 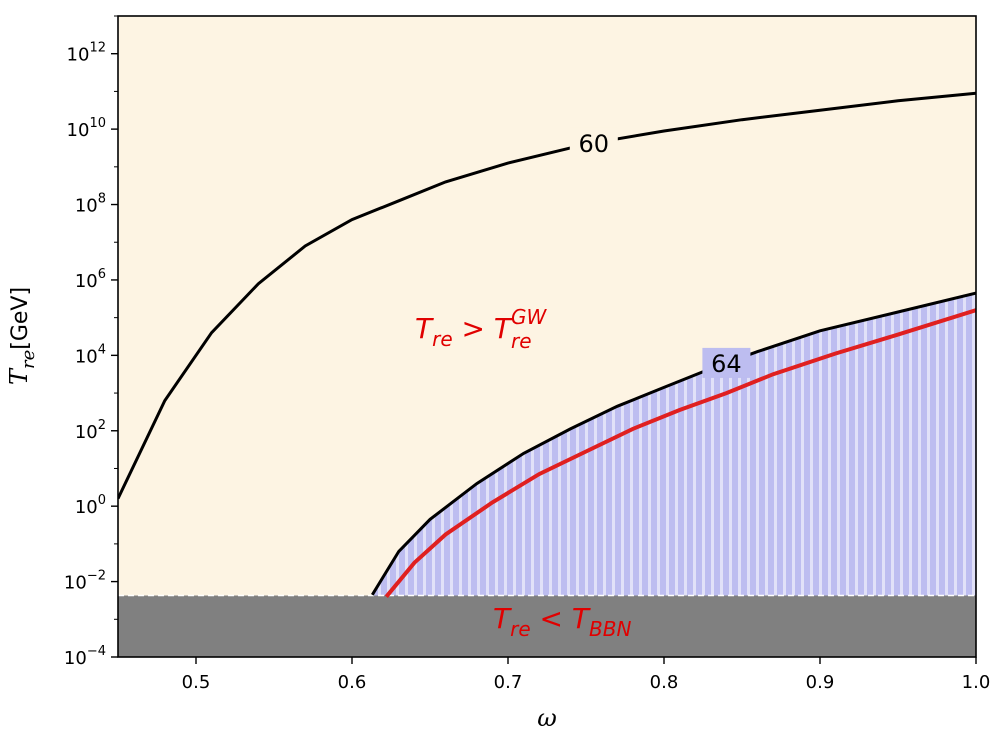 What do you see at coordinates (610, 629) in the screenshot?
I see `label-bbn-sub2: BBN` at bounding box center [610, 629].